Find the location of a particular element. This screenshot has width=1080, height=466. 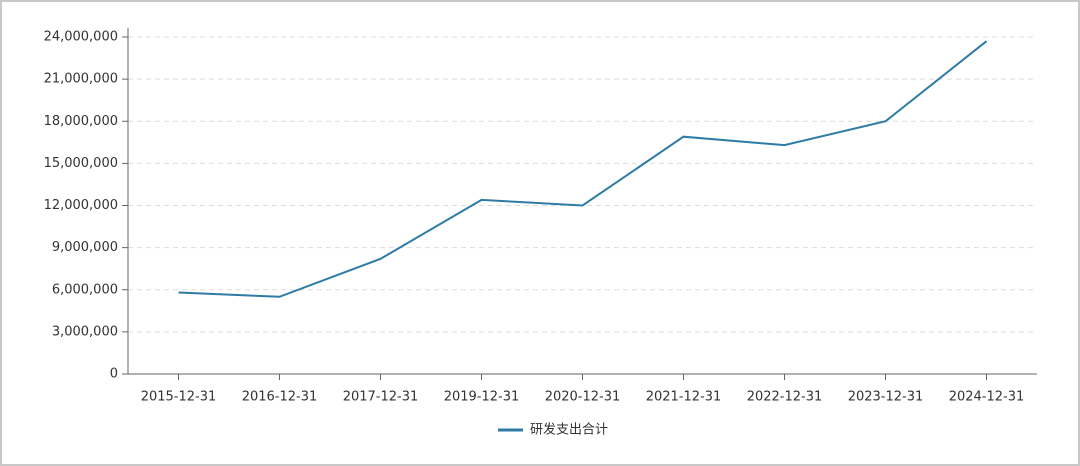

y-tick-label: 9,000,000 is located at coordinates (85, 247).